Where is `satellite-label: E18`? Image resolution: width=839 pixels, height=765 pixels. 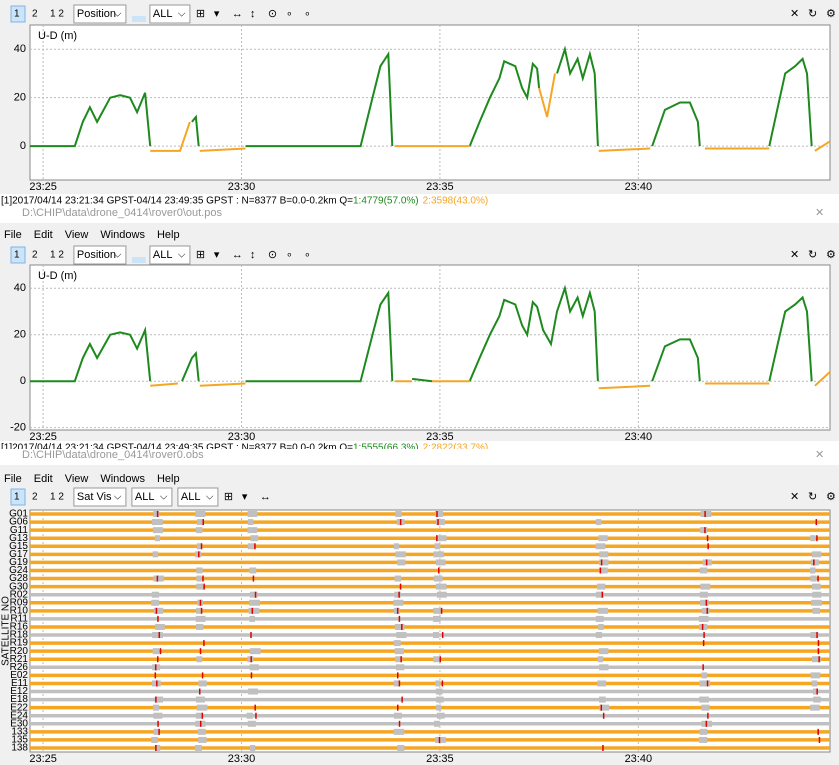
satellite-label: E18 is located at coordinates (19, 699).